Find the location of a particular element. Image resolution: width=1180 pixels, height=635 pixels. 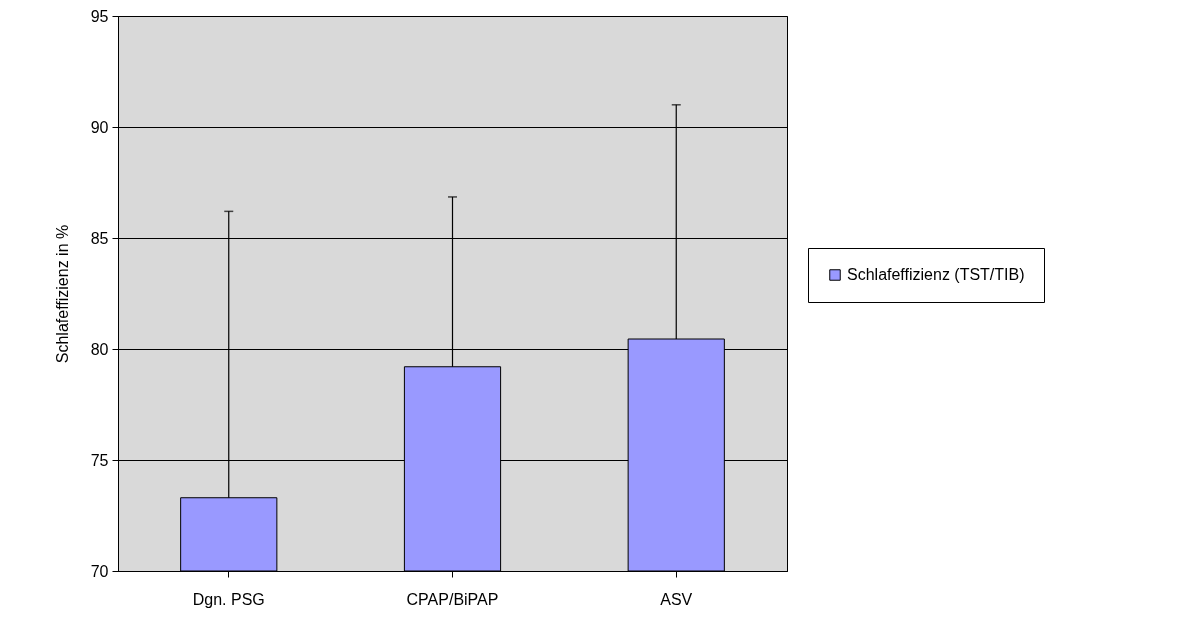

y-tick-label: 85 is located at coordinates (99, 238).